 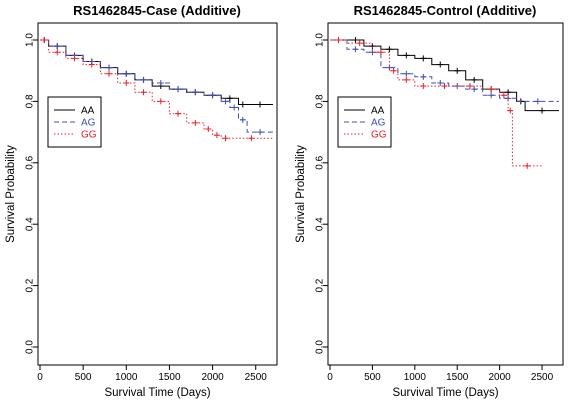 I want to click on series-line-gg, so click(x=436, y=103).